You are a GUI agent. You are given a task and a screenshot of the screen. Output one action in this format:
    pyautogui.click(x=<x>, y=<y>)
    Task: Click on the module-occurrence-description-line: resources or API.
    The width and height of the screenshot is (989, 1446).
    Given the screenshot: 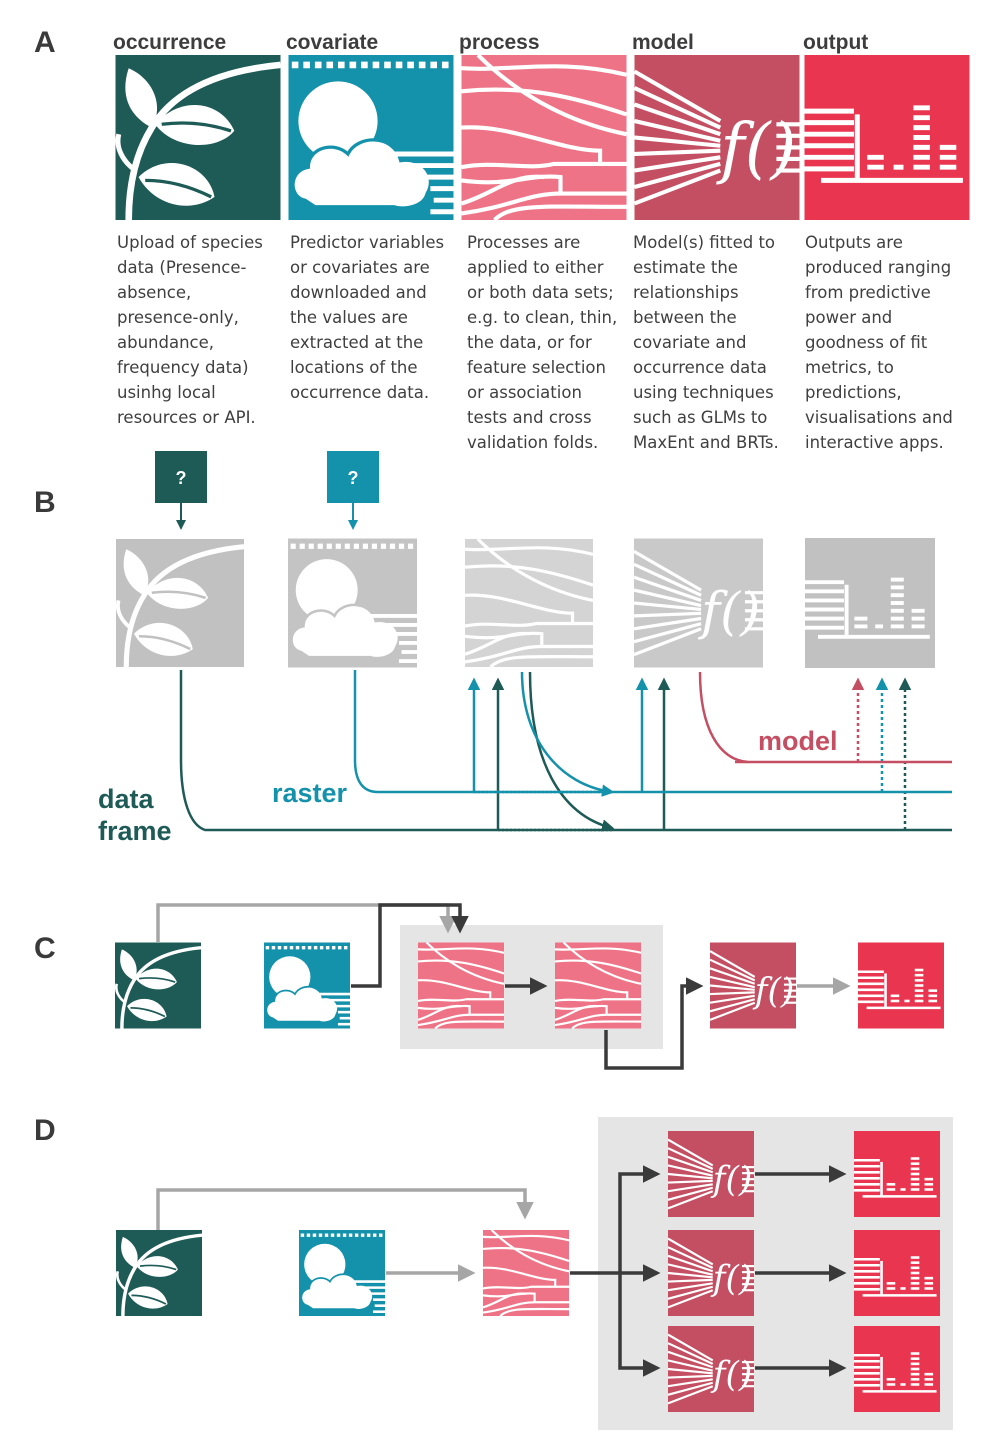 What is the action you would take?
    pyautogui.click(x=186, y=417)
    